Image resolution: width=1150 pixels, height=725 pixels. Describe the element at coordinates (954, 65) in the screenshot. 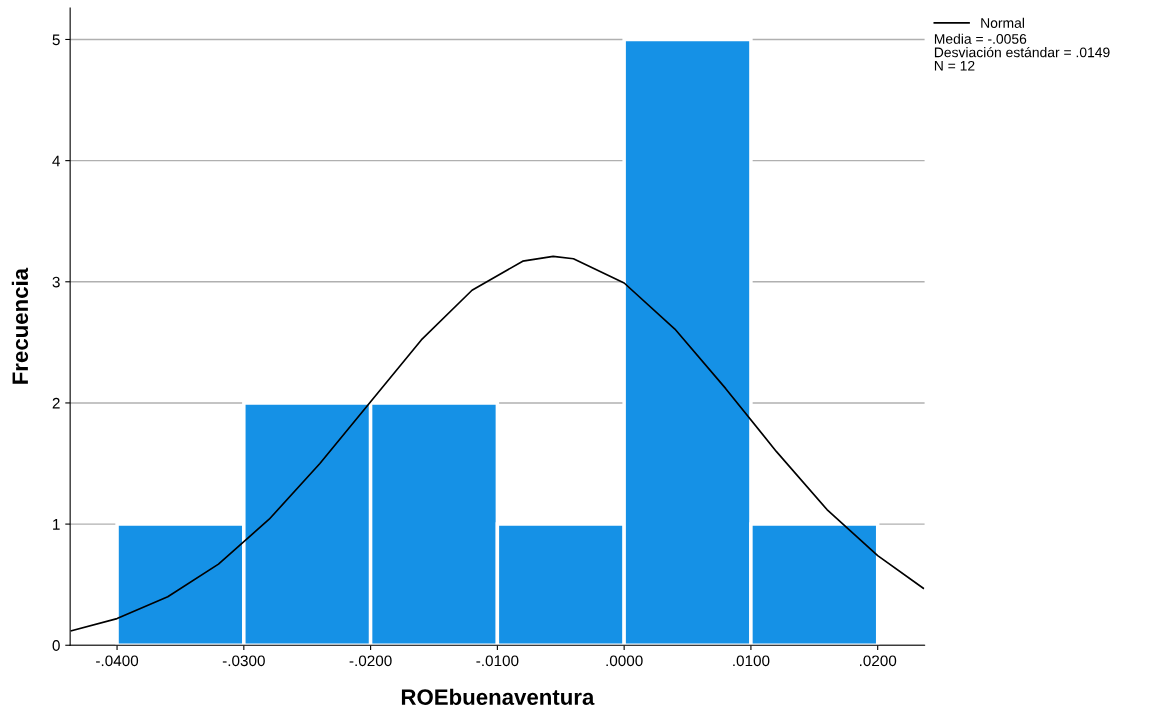

I see `text: N = 12` at that location.